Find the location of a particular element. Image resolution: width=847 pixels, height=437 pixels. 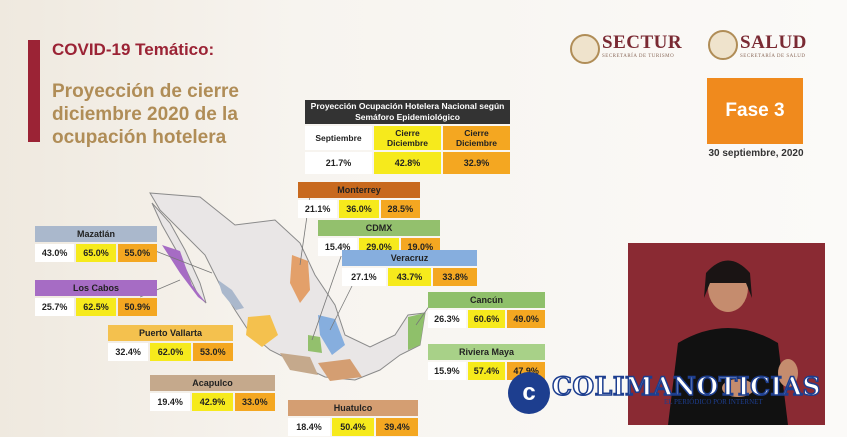

section-label: COVID-19 Temático: is located at coordinates (133, 49).